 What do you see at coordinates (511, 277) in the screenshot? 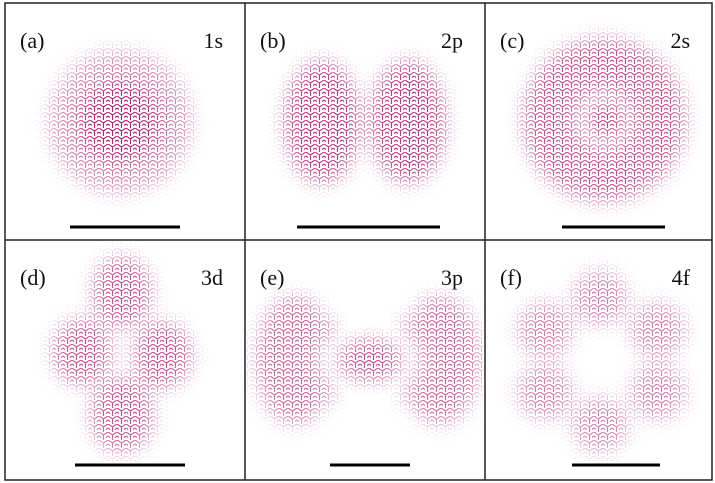
I see `panel-label: (f)` at bounding box center [511, 277].